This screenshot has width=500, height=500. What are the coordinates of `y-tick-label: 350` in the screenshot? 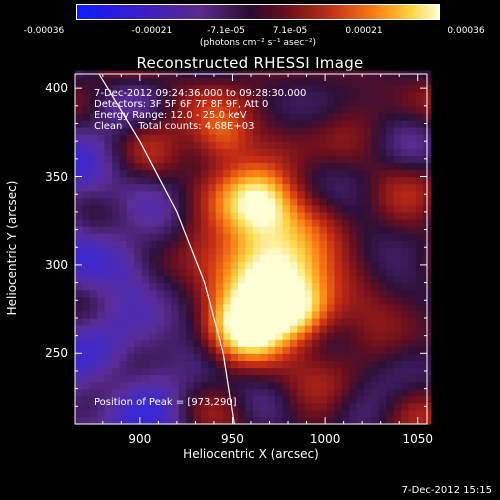 It's located at (56, 176).